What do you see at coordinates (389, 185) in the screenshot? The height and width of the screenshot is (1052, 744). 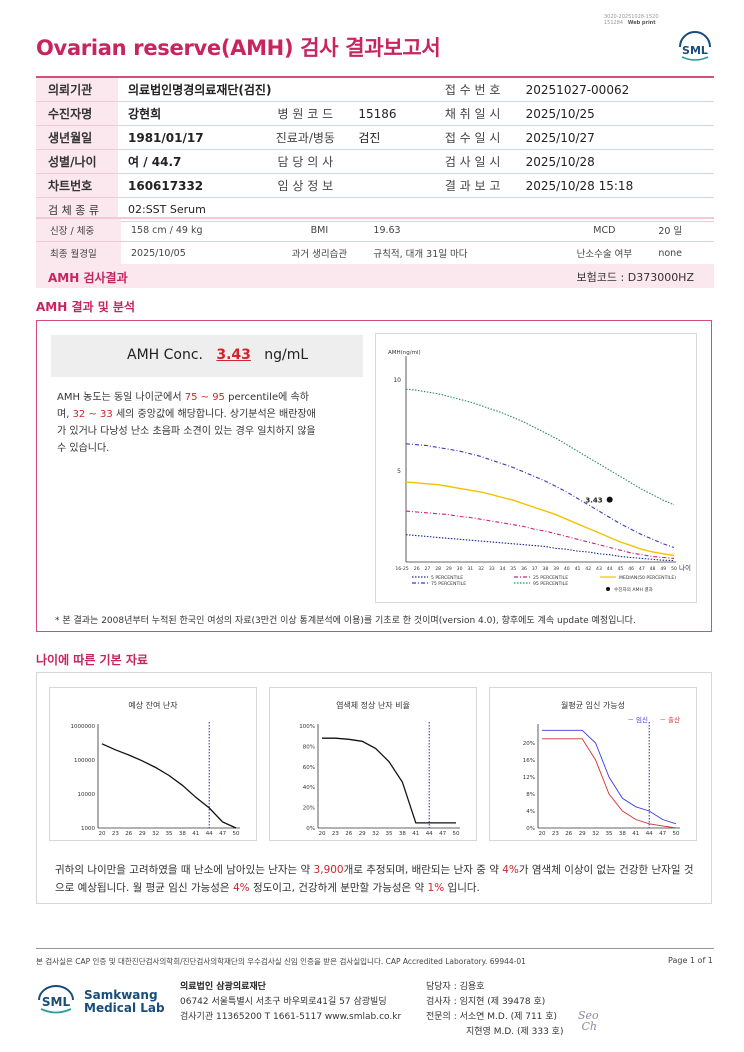 I see `value-clinical-info` at bounding box center [389, 185].